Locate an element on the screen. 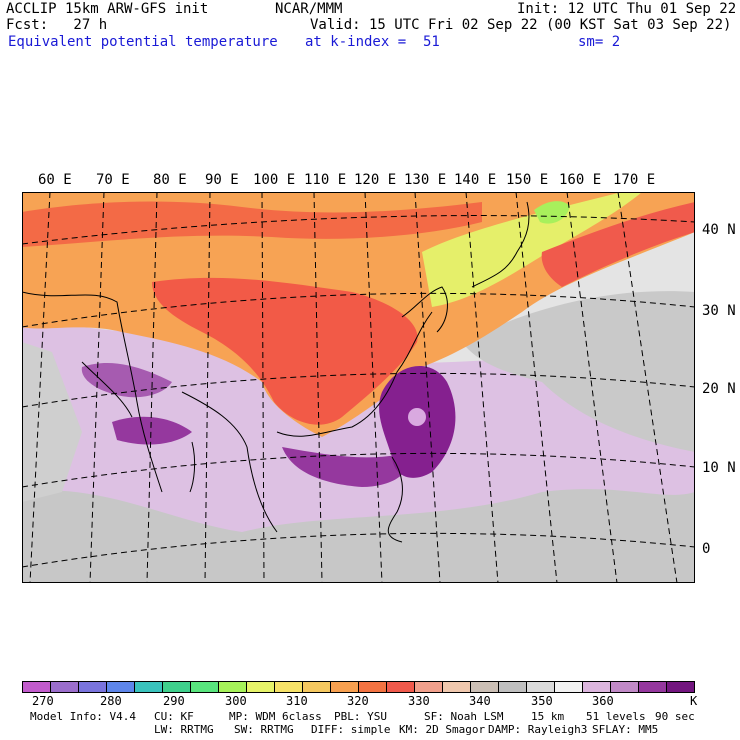  lon-label: 110 E is located at coordinates (325, 180).